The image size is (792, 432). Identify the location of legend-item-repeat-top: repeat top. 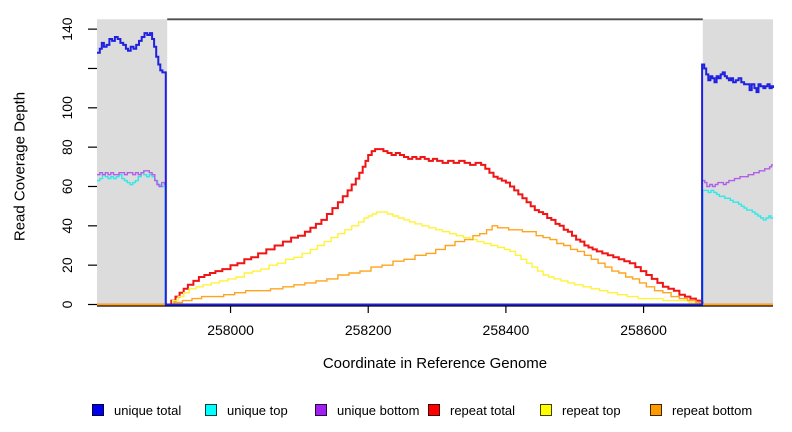
(580, 410).